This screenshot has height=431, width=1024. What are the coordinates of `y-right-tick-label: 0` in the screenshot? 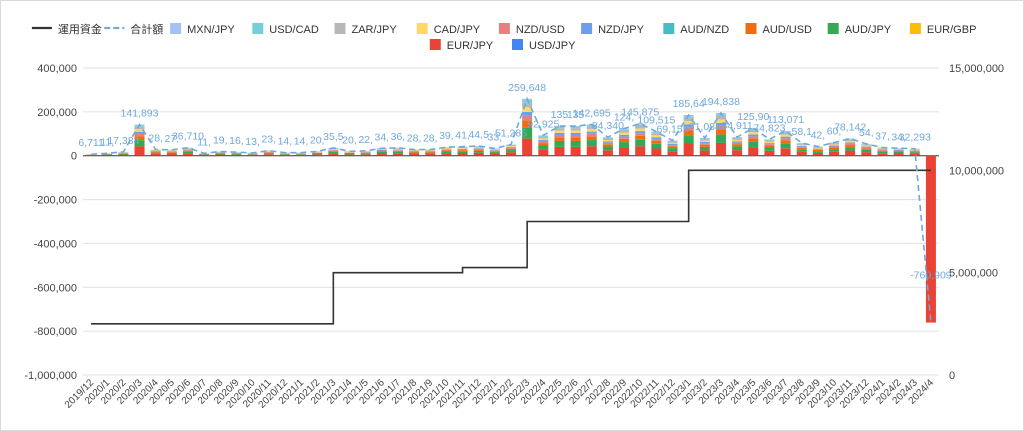 It's located at (952, 376).